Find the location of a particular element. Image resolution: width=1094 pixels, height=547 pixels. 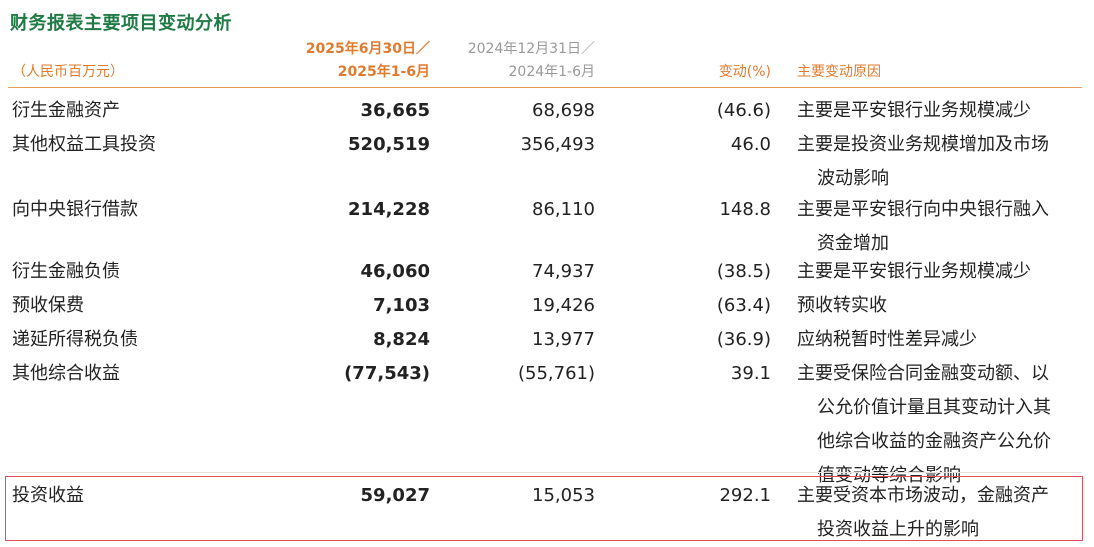

item-label: 衍生金融资产 is located at coordinates (66, 110).